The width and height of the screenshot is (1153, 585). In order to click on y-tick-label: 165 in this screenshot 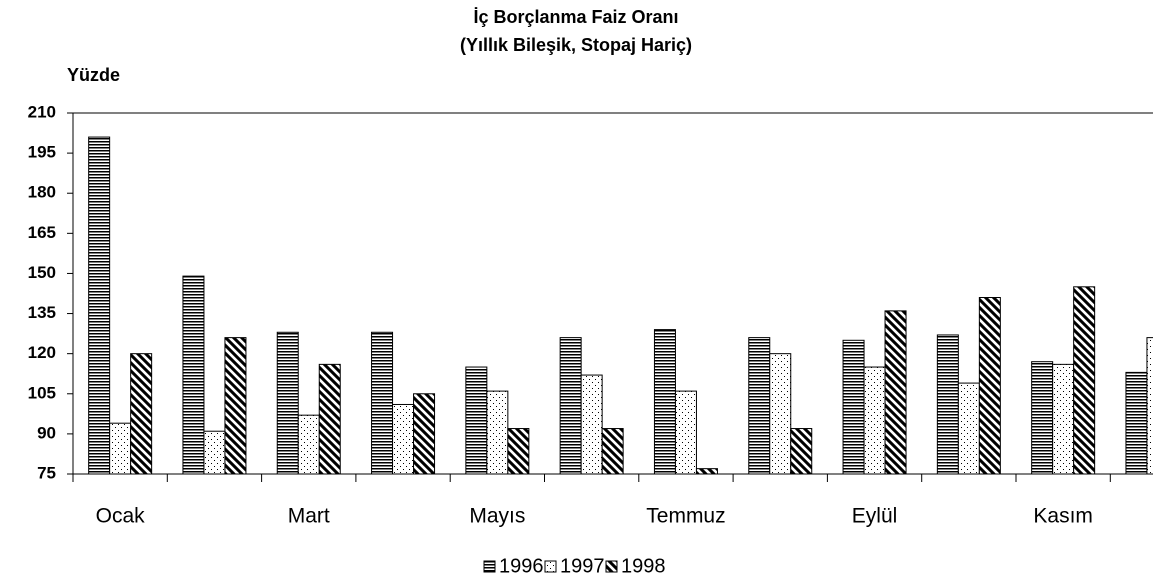, I will do `click(42, 232)`.